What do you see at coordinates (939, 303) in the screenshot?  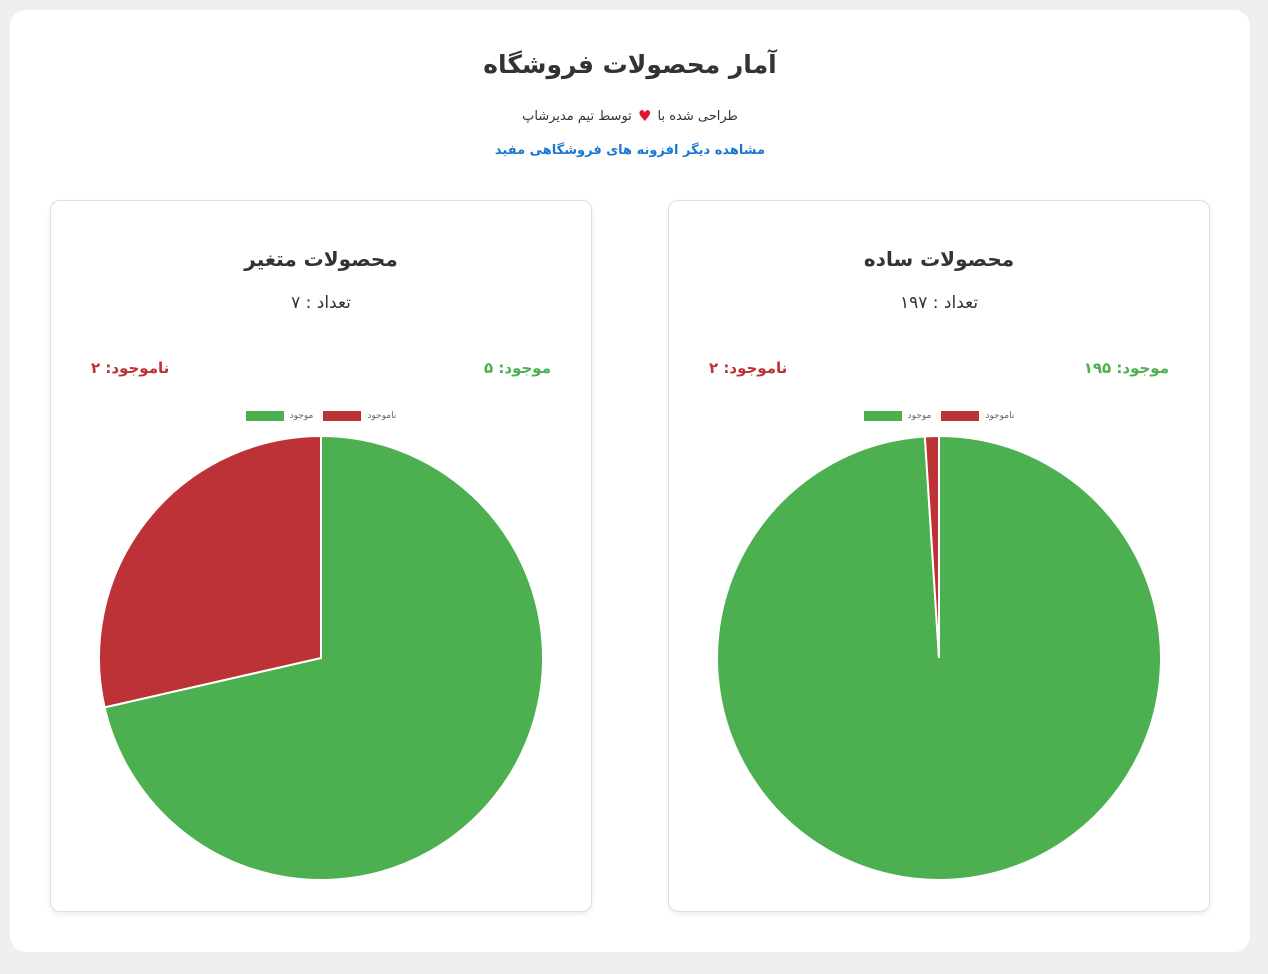 I see `simple-products-count: تعداد : ۱۹۷` at bounding box center [939, 303].